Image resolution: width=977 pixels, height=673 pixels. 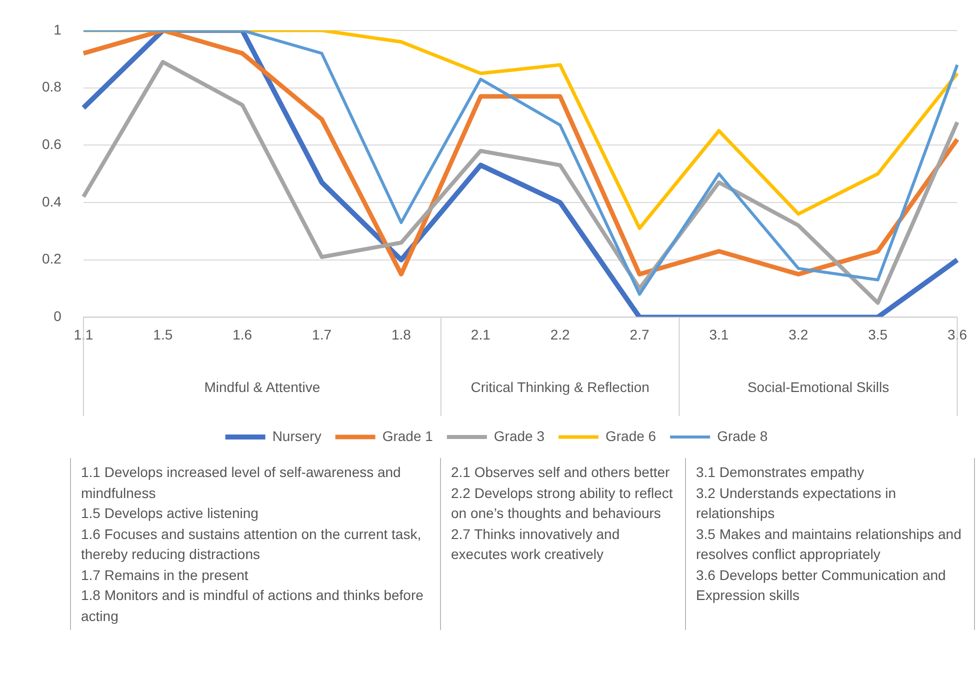 I want to click on text: 3.5 Makes and maintains relationships and resolves conflict appropriately, so click(x=829, y=544).